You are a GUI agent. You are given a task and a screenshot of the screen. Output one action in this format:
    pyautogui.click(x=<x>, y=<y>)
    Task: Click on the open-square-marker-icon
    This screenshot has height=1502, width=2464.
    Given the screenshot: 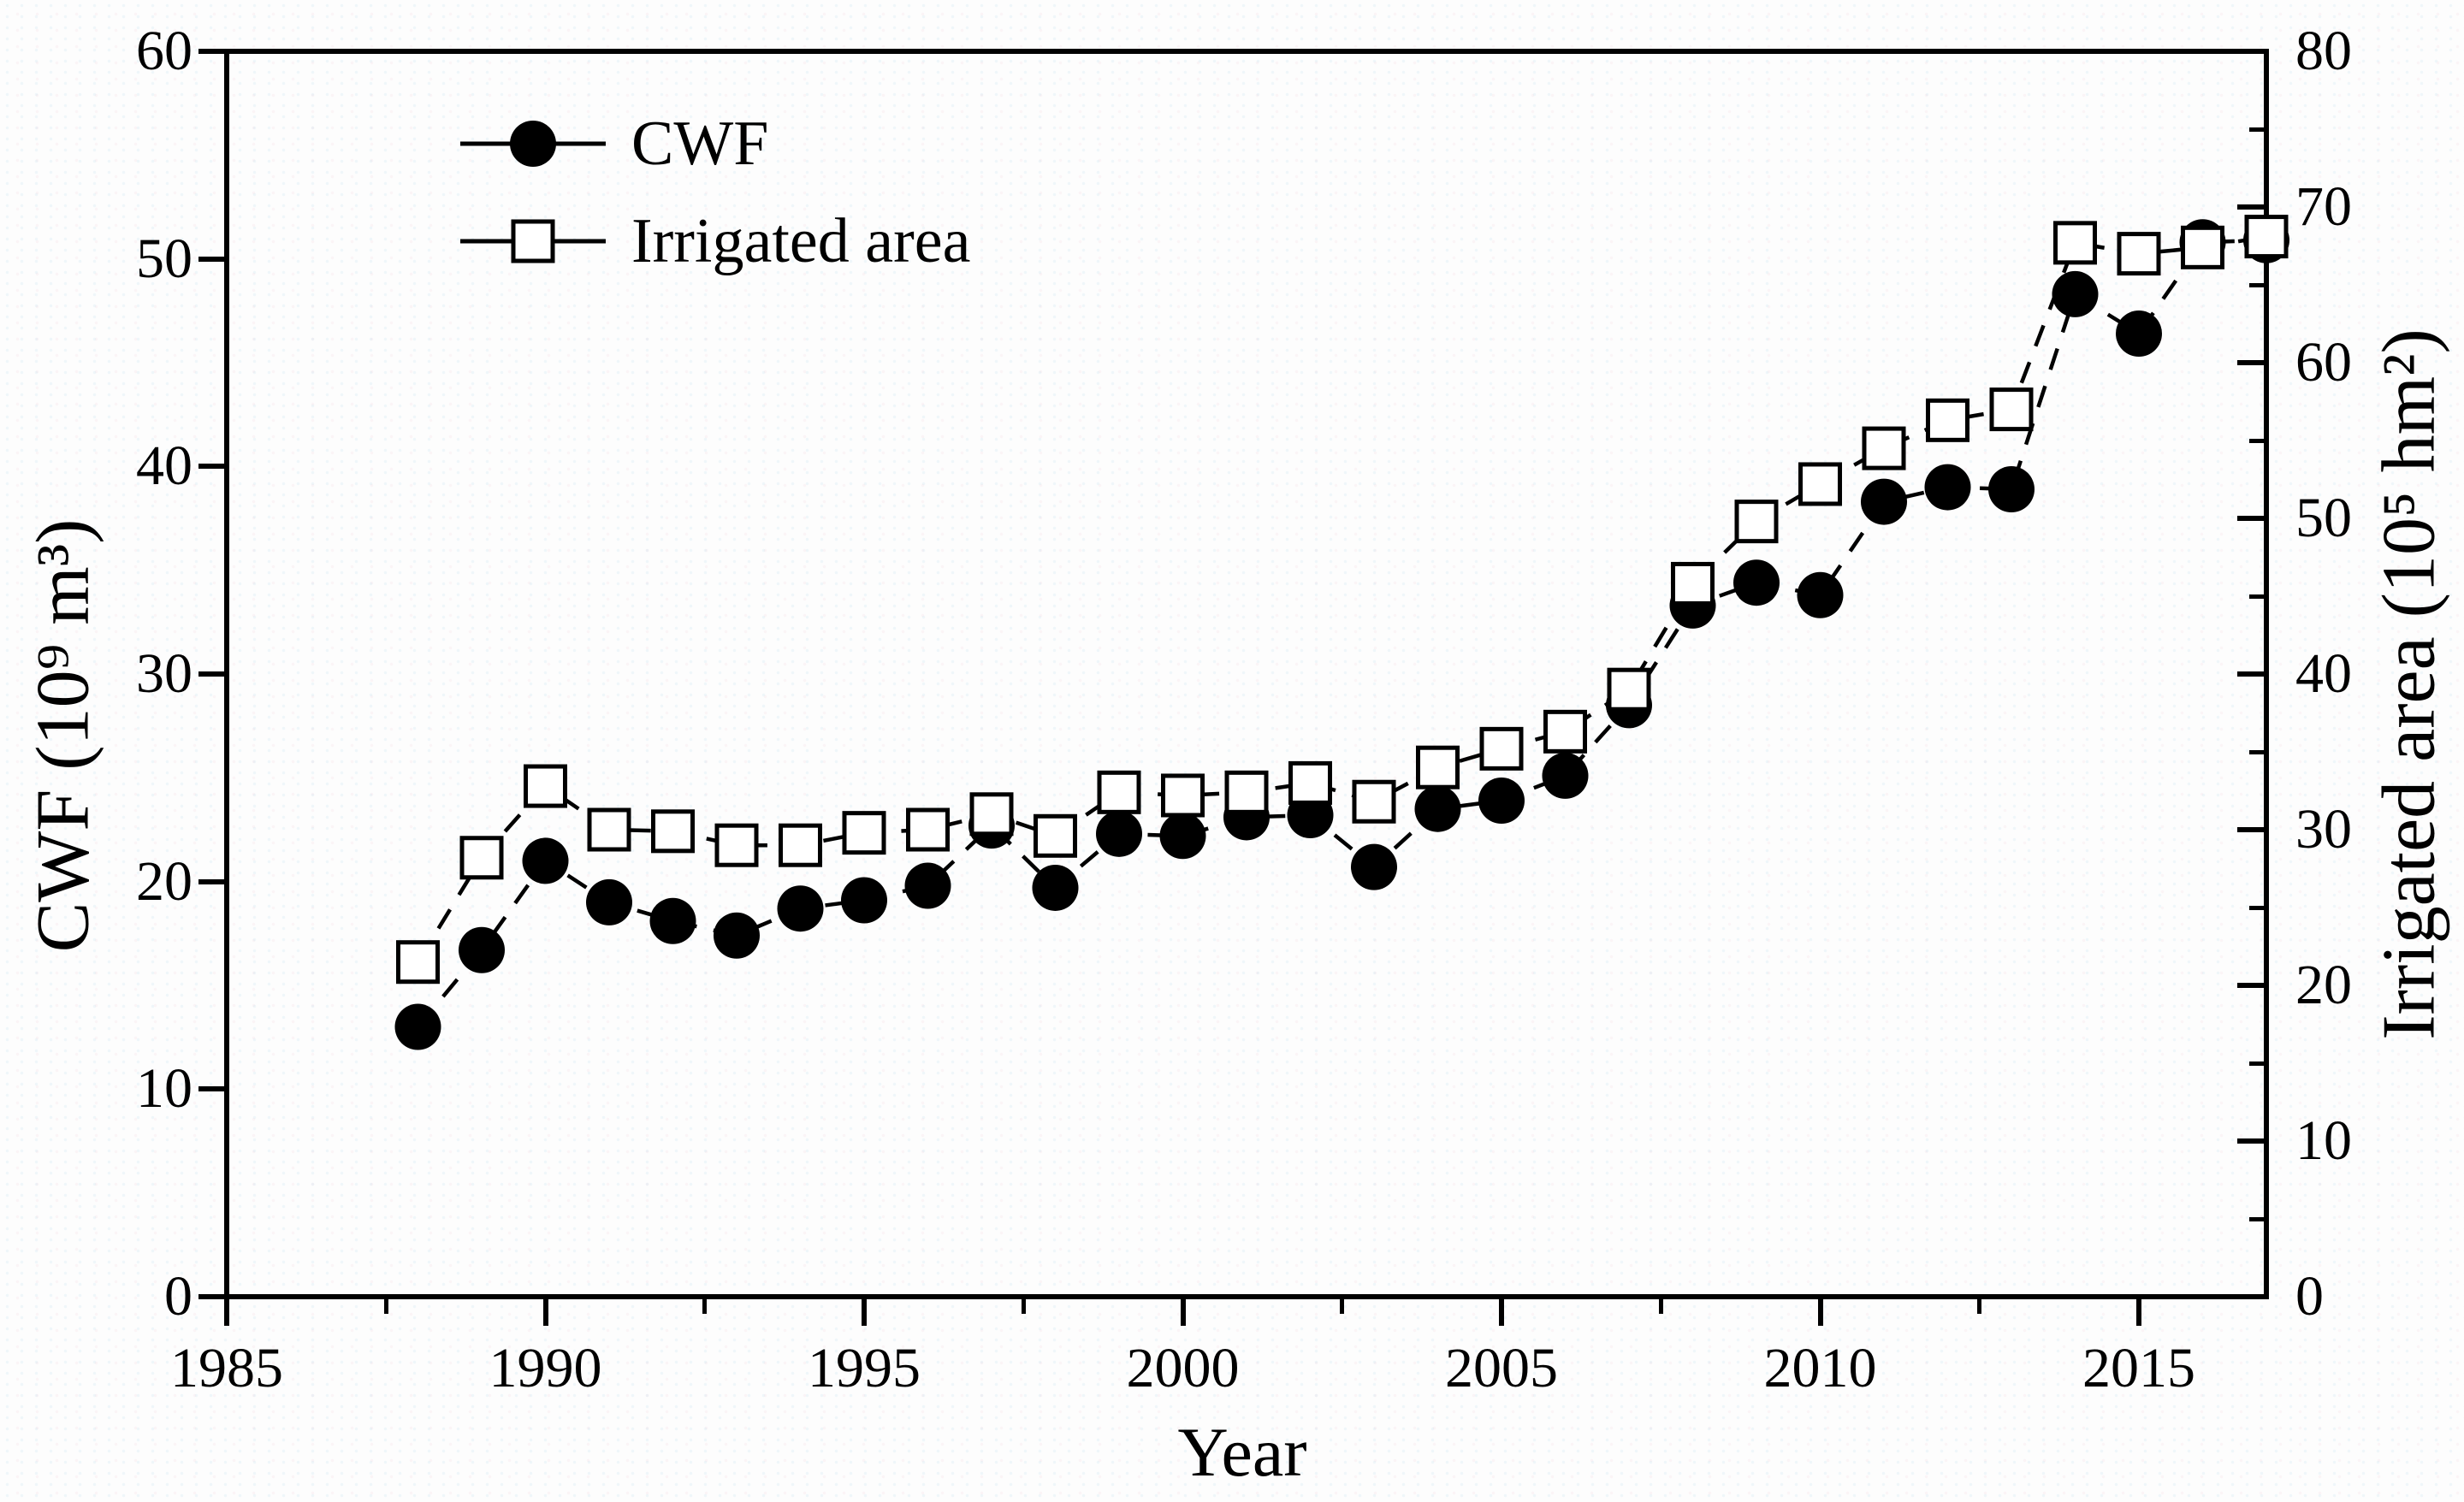 What is the action you would take?
    pyautogui.click(x=533, y=241)
    